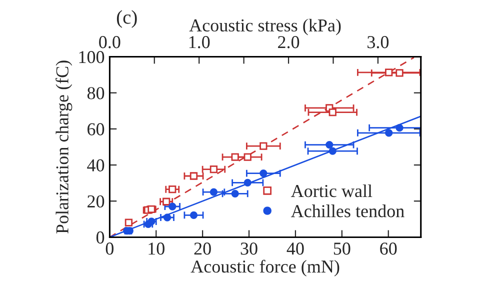  Describe the element at coordinates (95, 93) in the screenshot. I see `y-tick-label: 80` at that location.